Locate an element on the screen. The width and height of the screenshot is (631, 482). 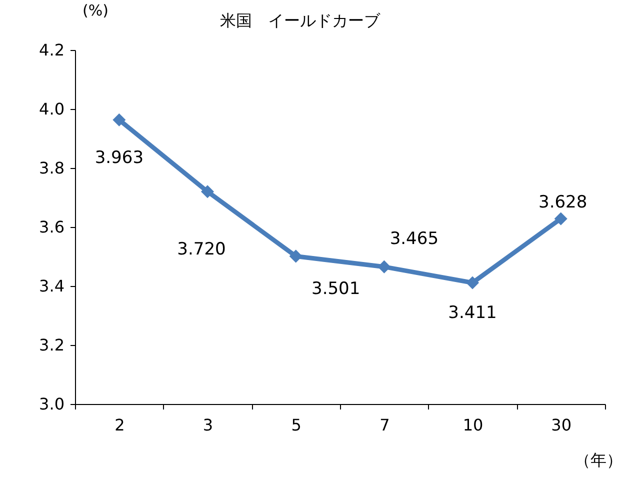
text: 3.628 is located at coordinates (563, 202).